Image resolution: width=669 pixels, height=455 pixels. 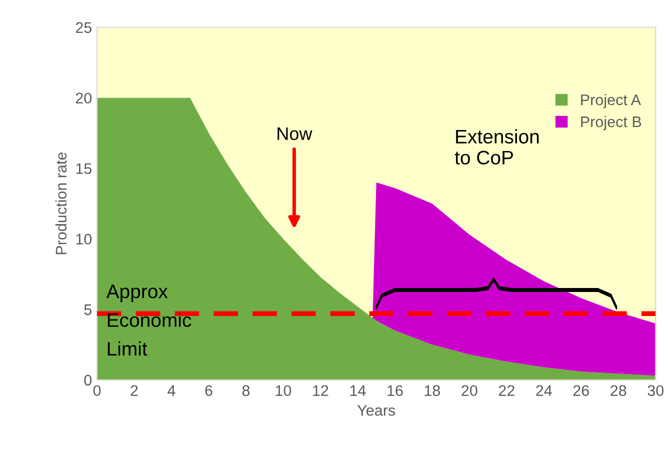 I want to click on x-tick-label: 2, so click(x=134, y=390).